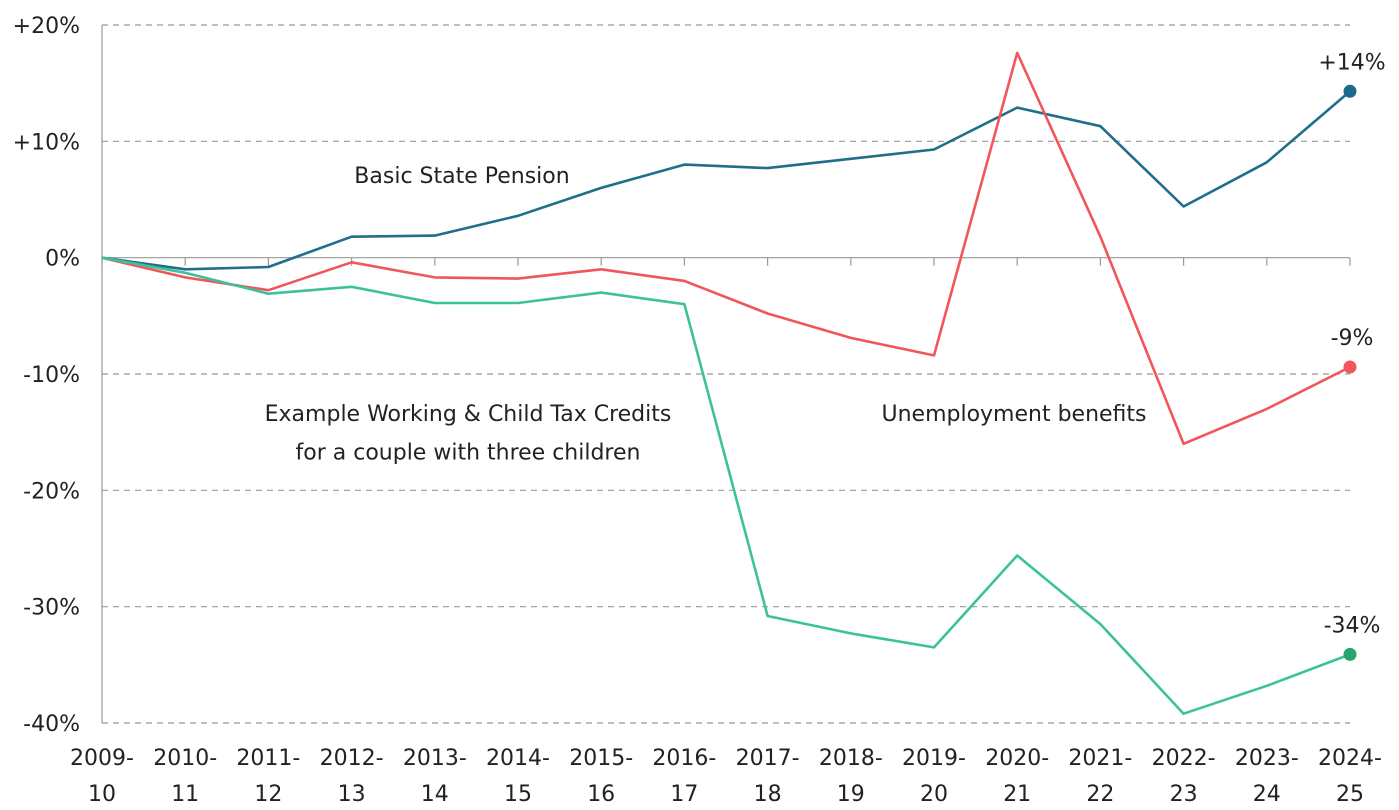 Image resolution: width=1399 pixels, height=810 pixels. What do you see at coordinates (352, 758) in the screenshot?
I see `x-tick-label: 2012-` at bounding box center [352, 758].